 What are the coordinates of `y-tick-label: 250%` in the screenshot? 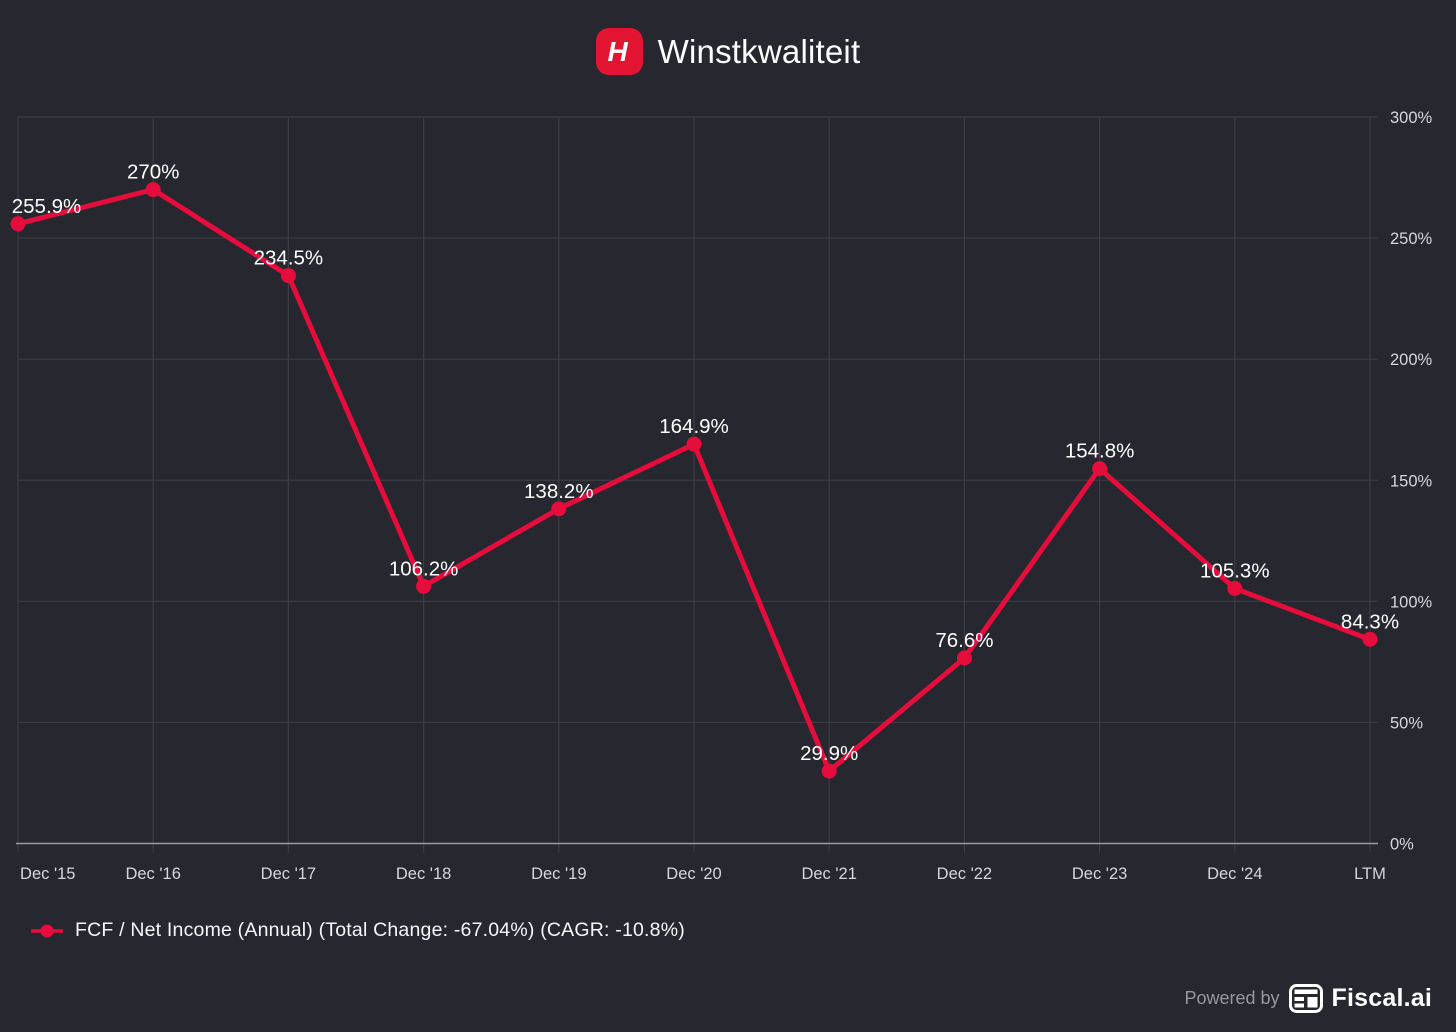 It's located at (1411, 239).